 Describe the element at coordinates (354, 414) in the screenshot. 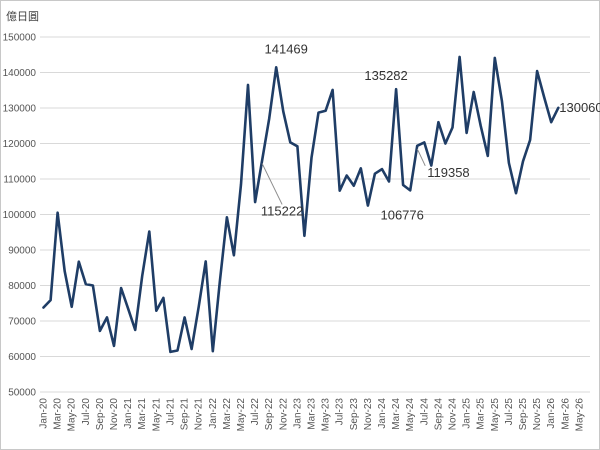

I see `x-tick-label: Sep-23` at that location.